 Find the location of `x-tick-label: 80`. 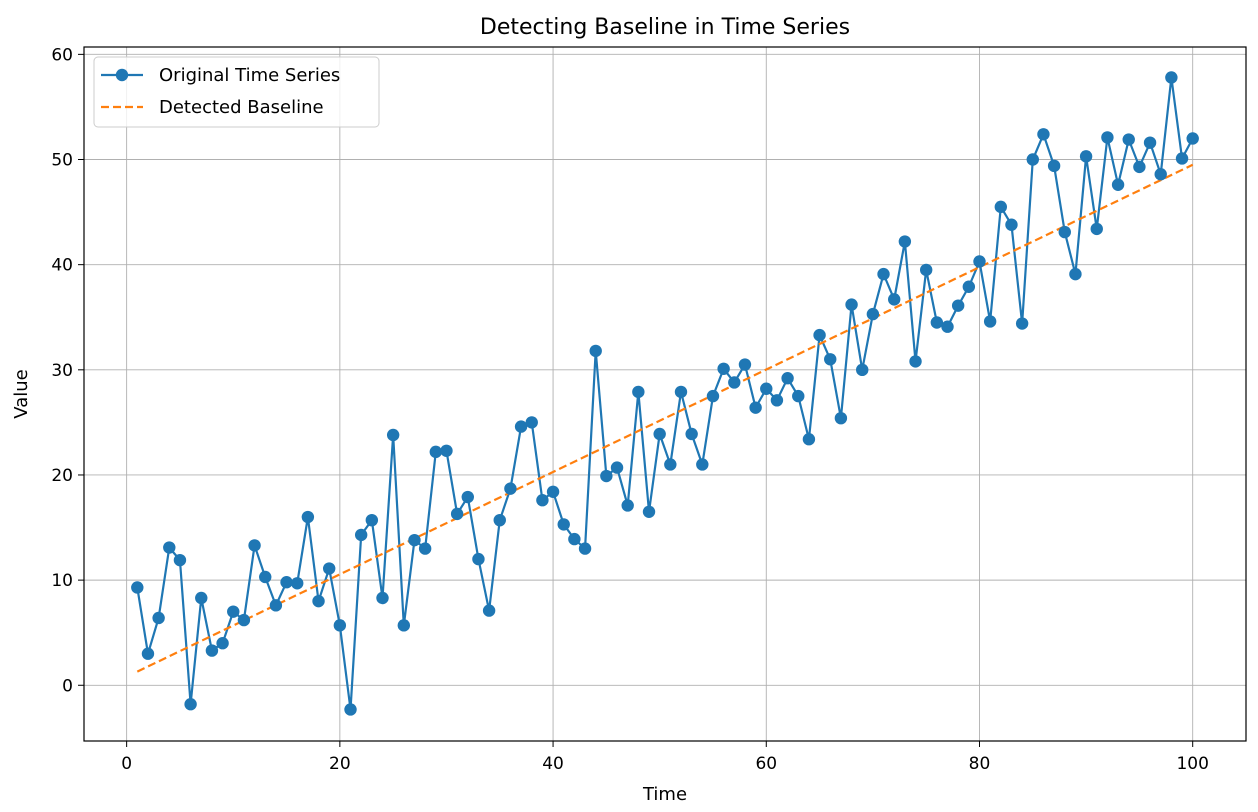

x-tick-label: 80 is located at coordinates (980, 764).